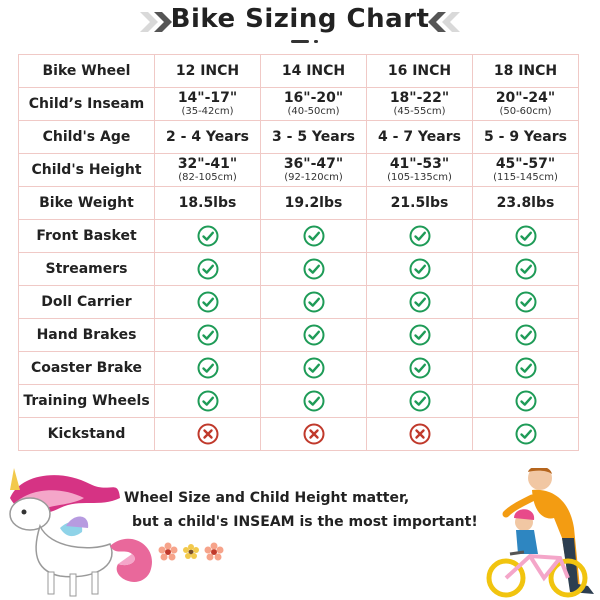 Image resolution: width=600 pixels, height=600 pixels. I want to click on feature-row: Streamers, so click(298, 269).